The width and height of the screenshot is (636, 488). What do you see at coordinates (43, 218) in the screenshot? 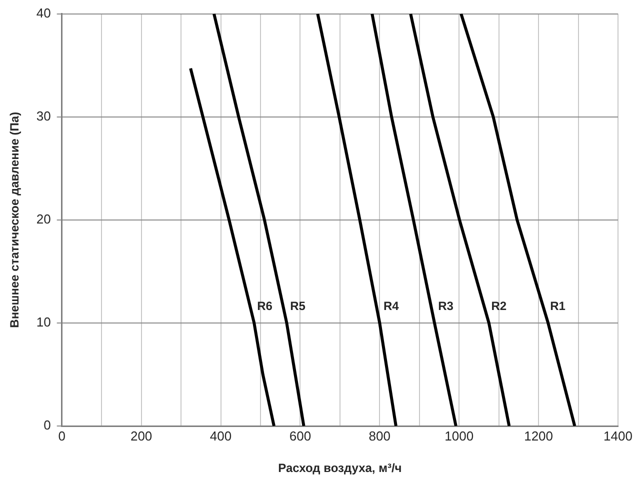
I see `y-tick-label: 20` at bounding box center [43, 218].